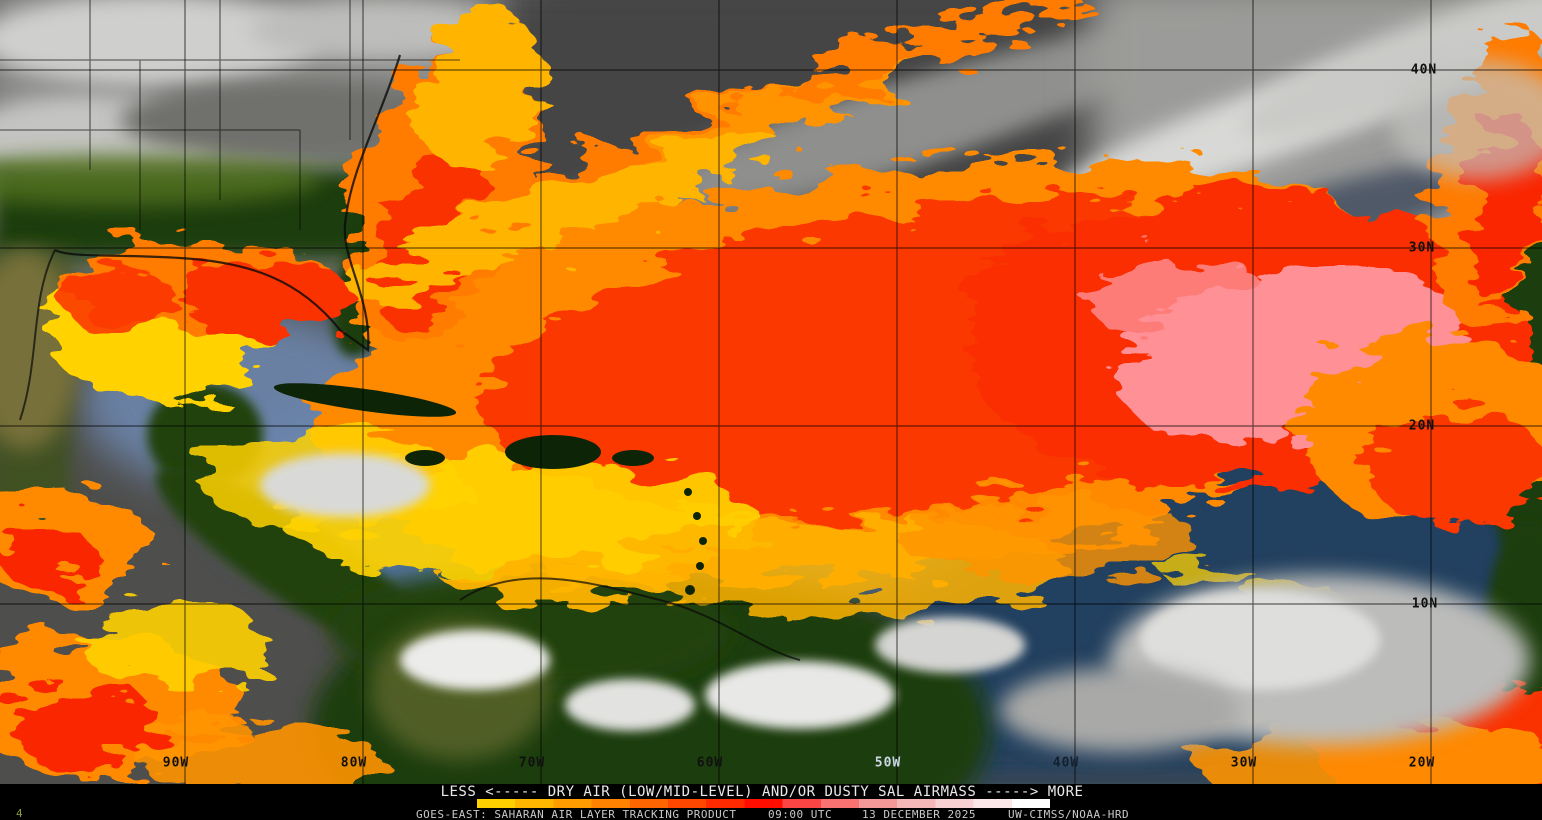 This screenshot has height=820, width=1542. What do you see at coordinates (1069, 814) in the screenshot?
I see `credit-label: UW-CIMSS/NOAA-HRD` at bounding box center [1069, 814].